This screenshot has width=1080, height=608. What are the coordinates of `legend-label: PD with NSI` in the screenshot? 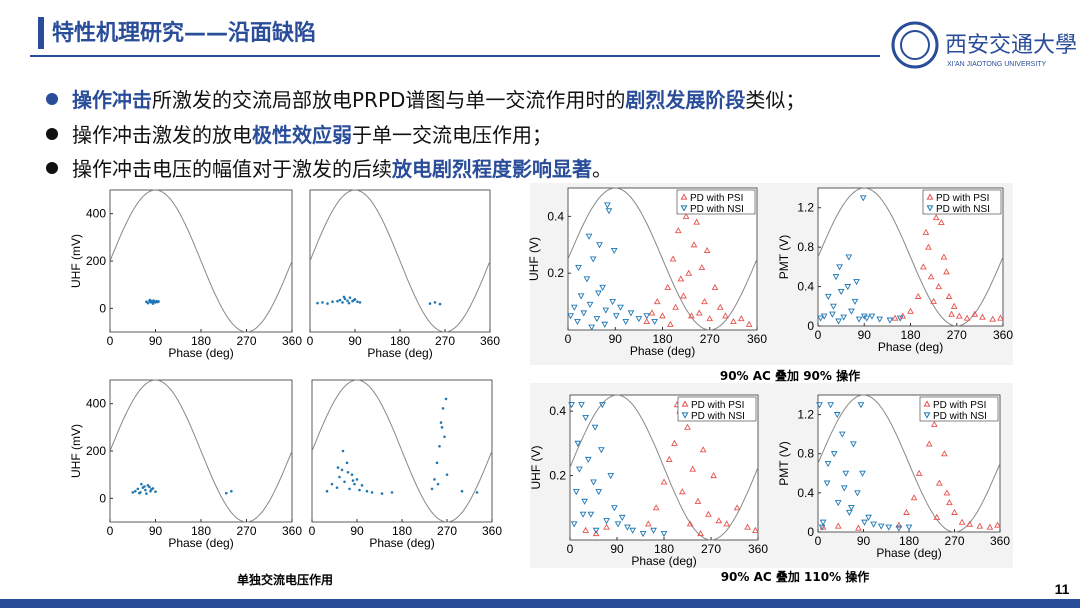 It's located at (963, 209).